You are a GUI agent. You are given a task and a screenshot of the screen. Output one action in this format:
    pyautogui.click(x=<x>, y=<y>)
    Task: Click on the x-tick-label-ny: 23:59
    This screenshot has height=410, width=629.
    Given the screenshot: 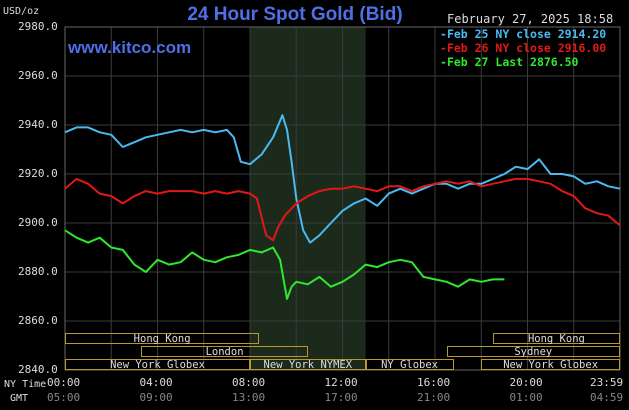 What is the action you would take?
    pyautogui.click(x=607, y=382)
    